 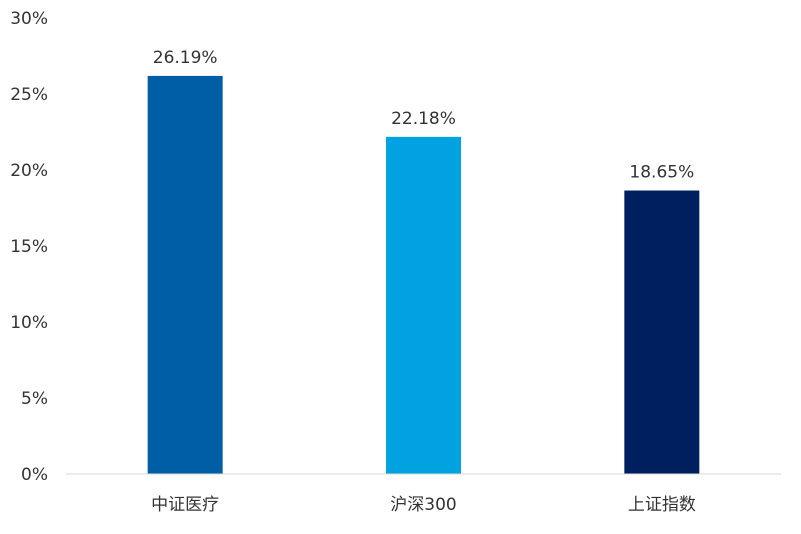 What do you see at coordinates (185, 58) in the screenshot?
I see `data-label: 26.19%` at bounding box center [185, 58].